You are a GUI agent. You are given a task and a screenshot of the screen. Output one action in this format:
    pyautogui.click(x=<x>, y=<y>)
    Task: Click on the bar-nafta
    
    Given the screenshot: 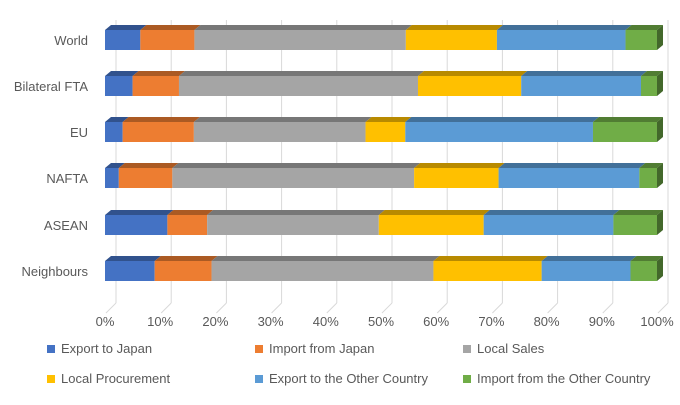 What is the action you would take?
    pyautogui.click(x=384, y=175)
    